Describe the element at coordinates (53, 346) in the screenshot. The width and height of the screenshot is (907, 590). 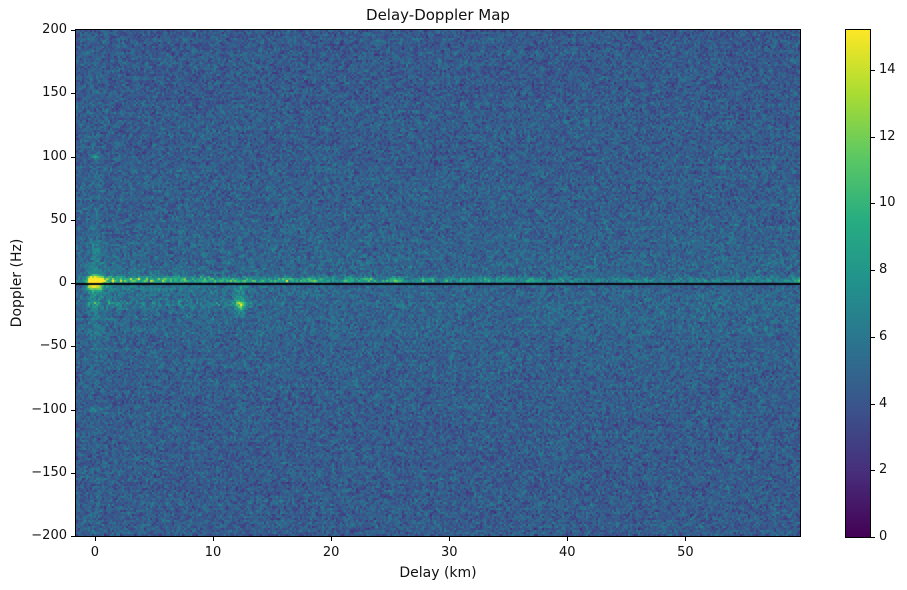
I see `y-tick-label: −50` at that location.